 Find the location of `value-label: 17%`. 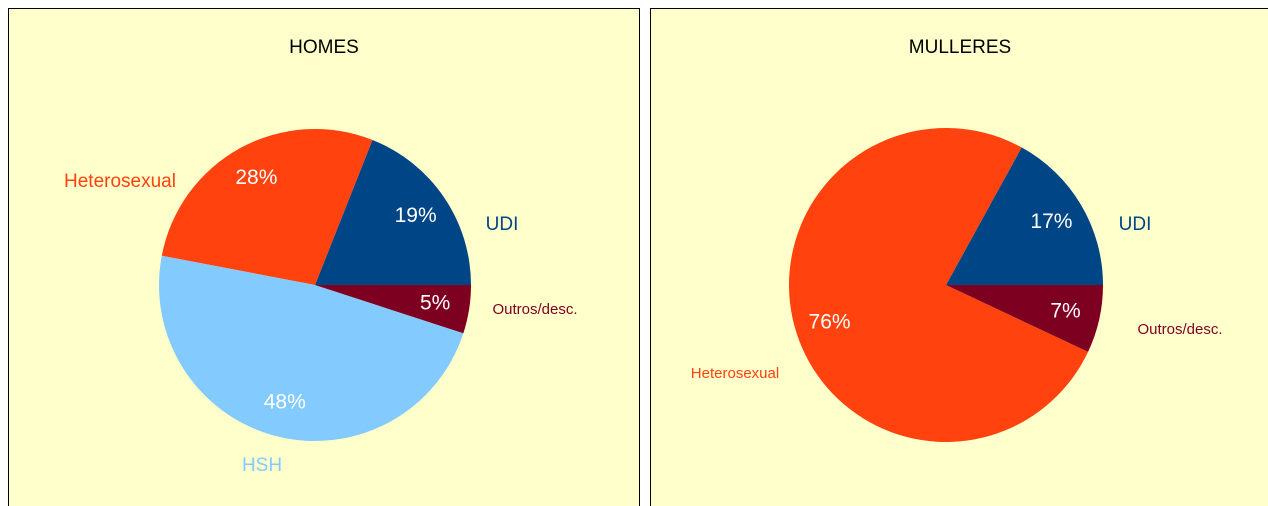

value-label: 17% is located at coordinates (1051, 221).